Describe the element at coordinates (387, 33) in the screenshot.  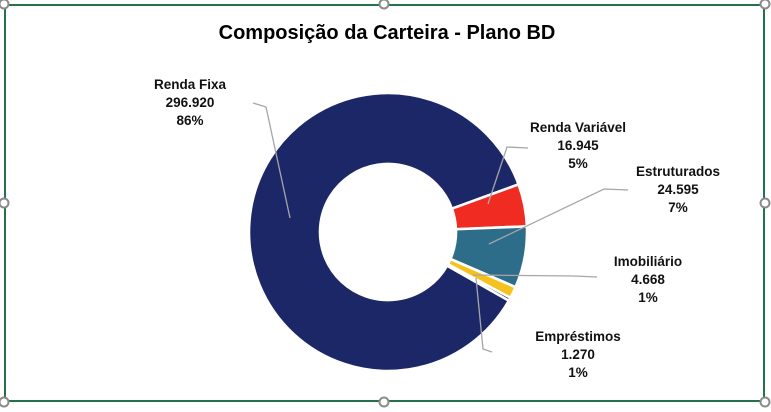
I see `chart-title: Composição da Carteira - Plano BD` at that location.